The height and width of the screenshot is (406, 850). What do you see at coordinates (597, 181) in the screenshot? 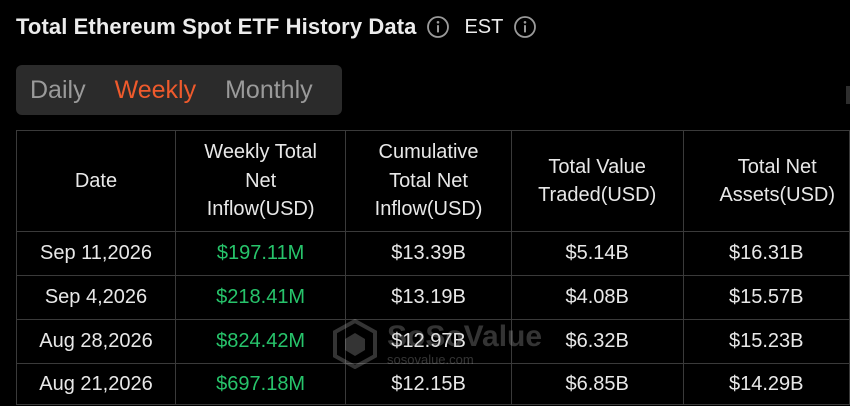
I see `column-header-value-traded: Total Value Traded(USD)` at bounding box center [597, 181].